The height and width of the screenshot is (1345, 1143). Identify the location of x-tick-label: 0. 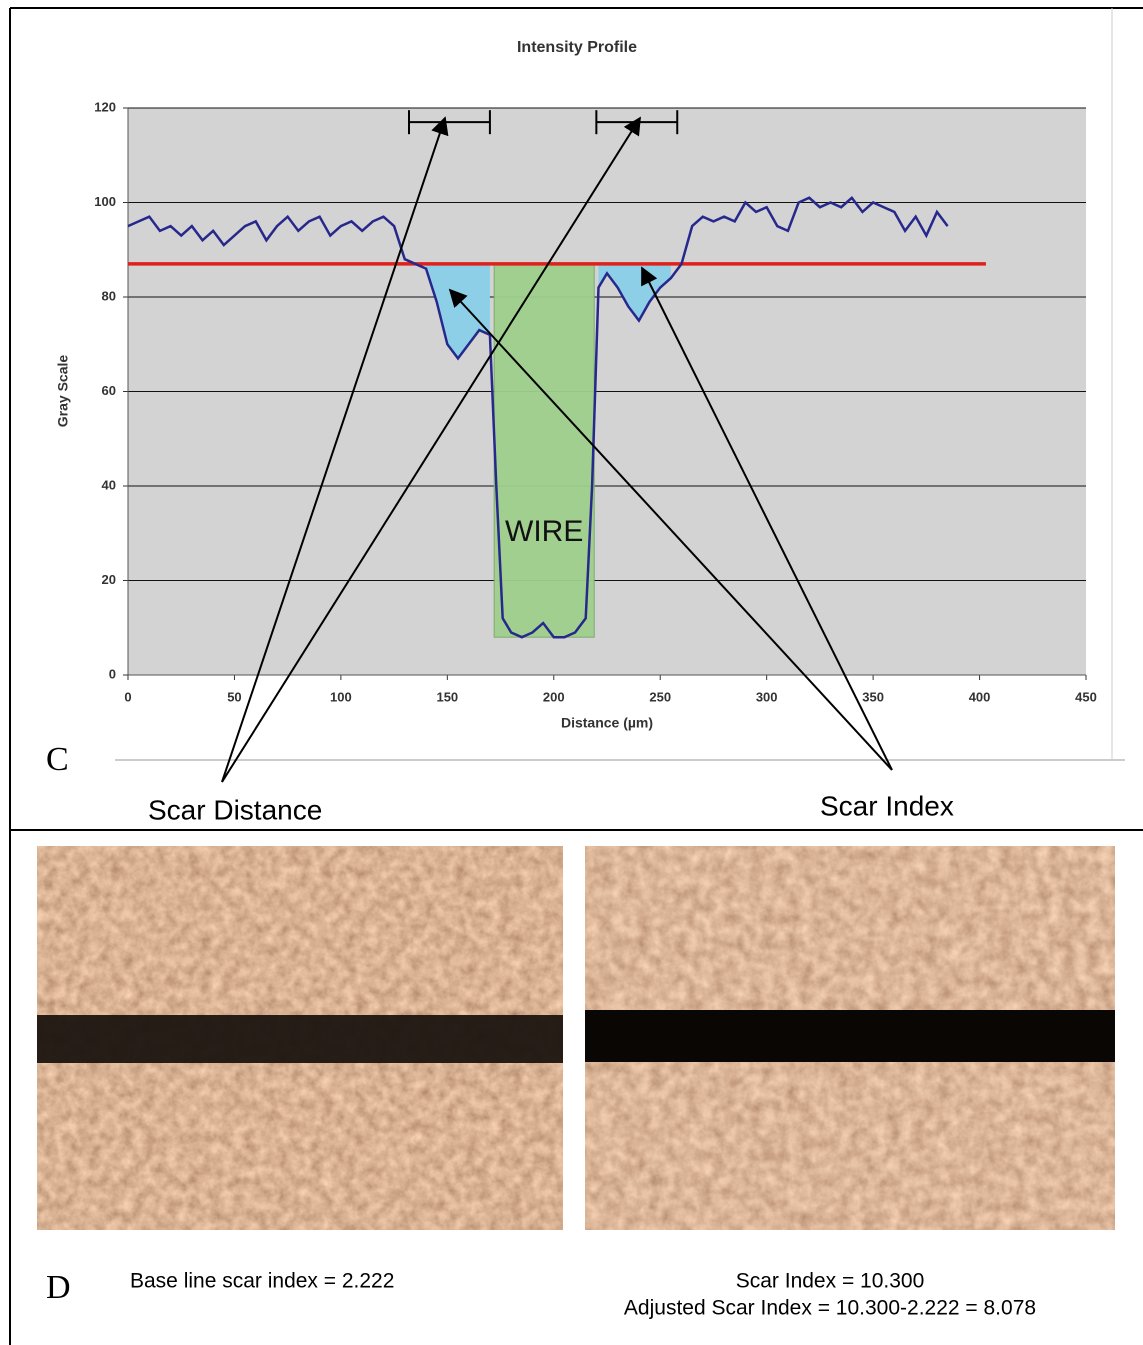
(127, 696).